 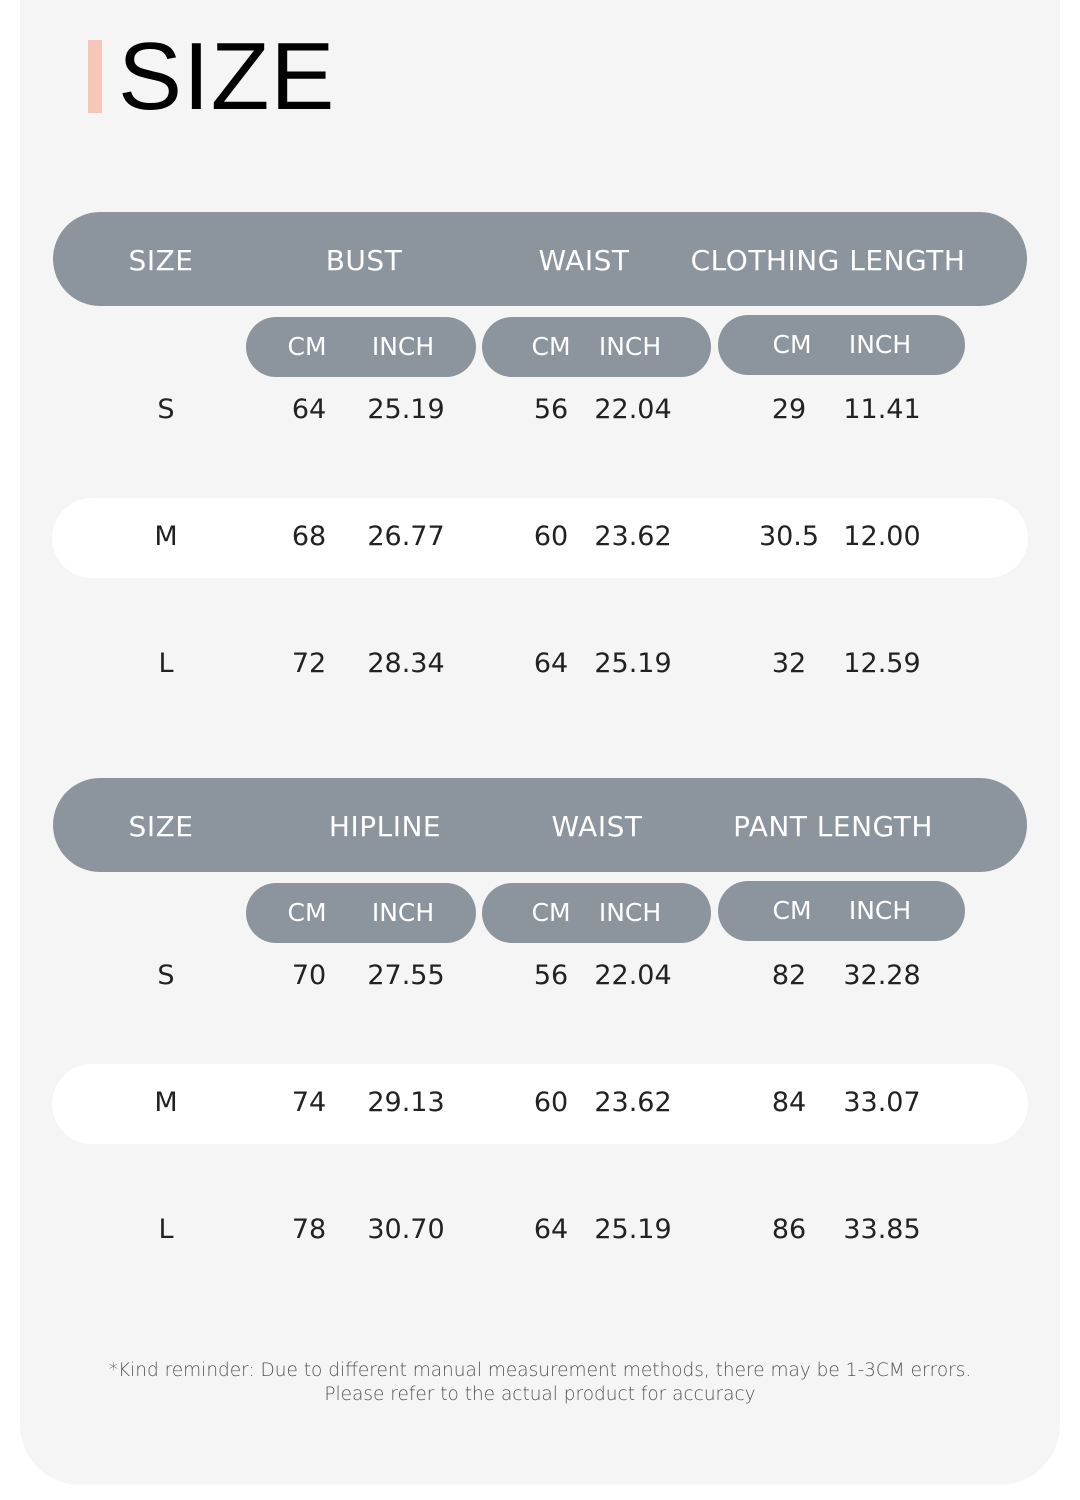 I want to click on measurement-value: 11.41, so click(x=882, y=409).